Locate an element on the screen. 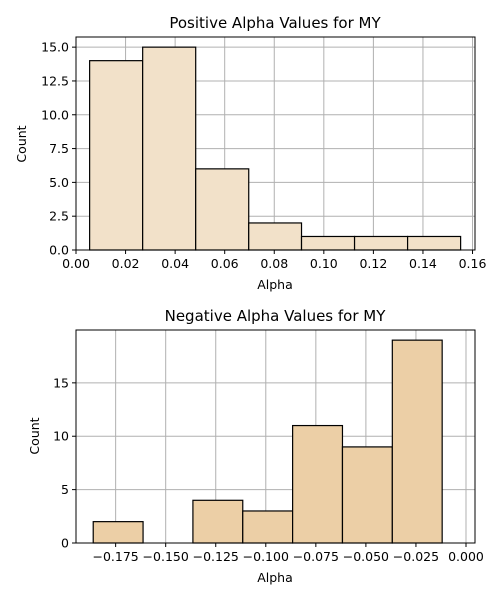 The height and width of the screenshot is (600, 500). y-tick-label: 12.5 is located at coordinates (55, 80).